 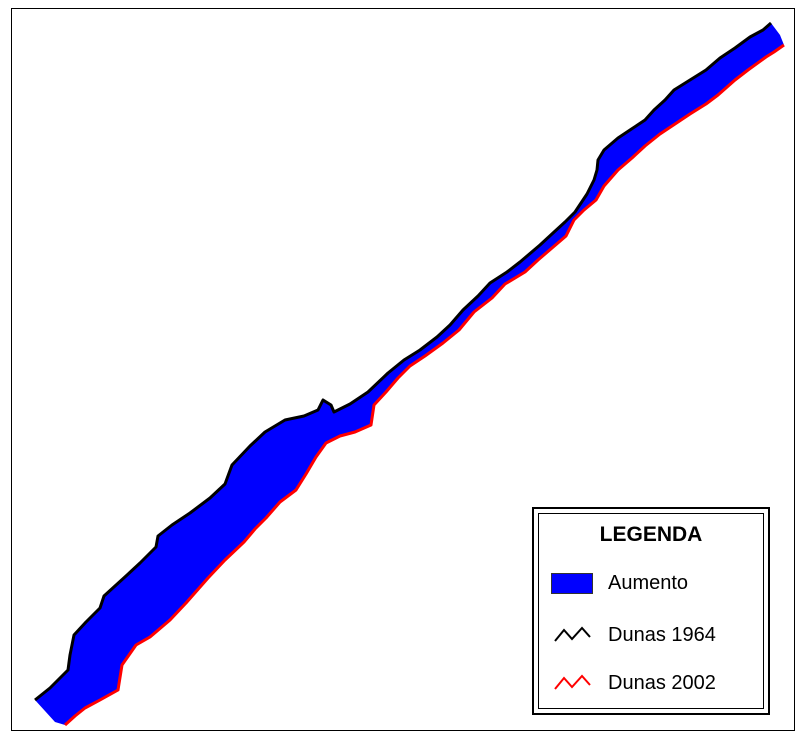 I want to click on legend-item-aumento: Aumento, so click(x=619, y=583).